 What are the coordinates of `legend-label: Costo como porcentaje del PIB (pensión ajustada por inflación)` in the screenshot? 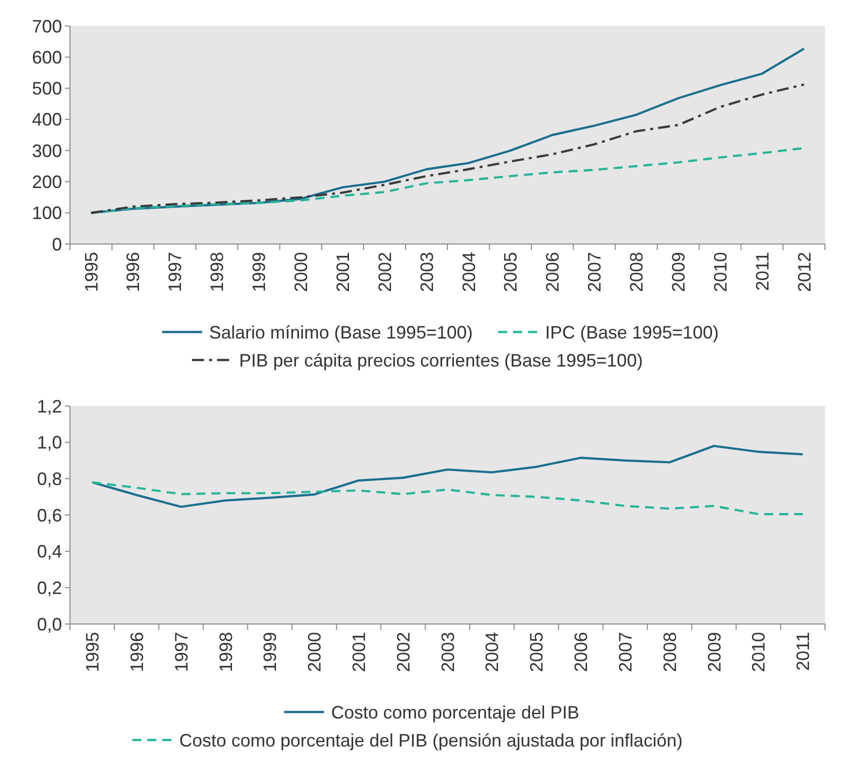 It's located at (431, 740).